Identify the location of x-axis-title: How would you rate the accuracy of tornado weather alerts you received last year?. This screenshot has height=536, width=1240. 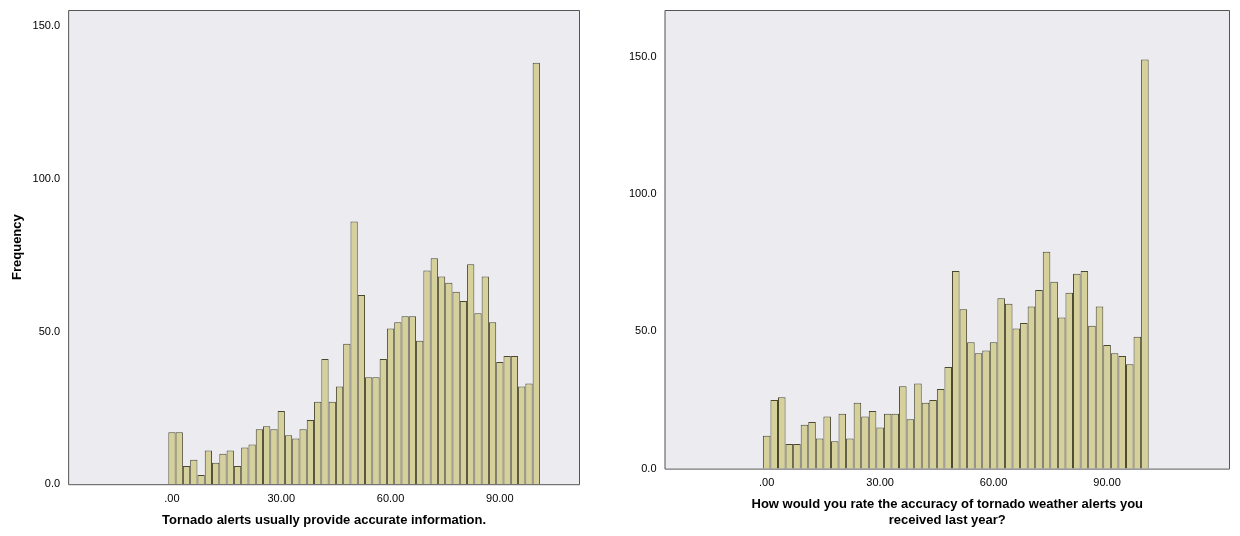
(947, 511).